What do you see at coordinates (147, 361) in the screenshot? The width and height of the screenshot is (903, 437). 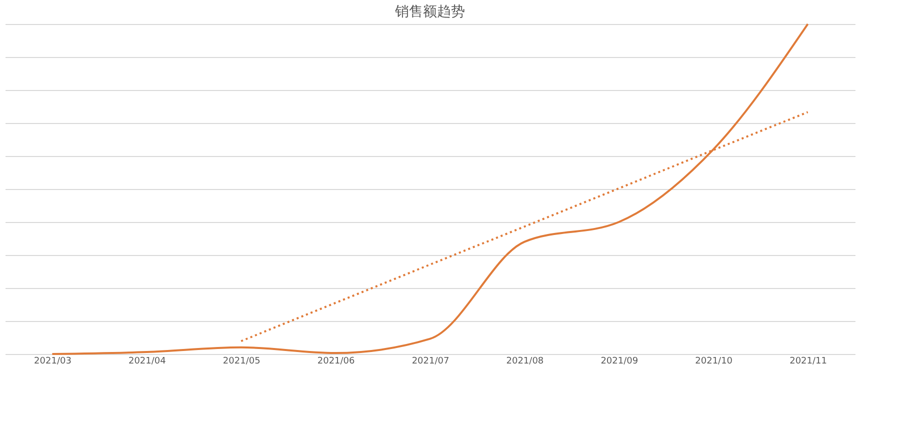 I see `x-tick-label: 2021/04` at bounding box center [147, 361].